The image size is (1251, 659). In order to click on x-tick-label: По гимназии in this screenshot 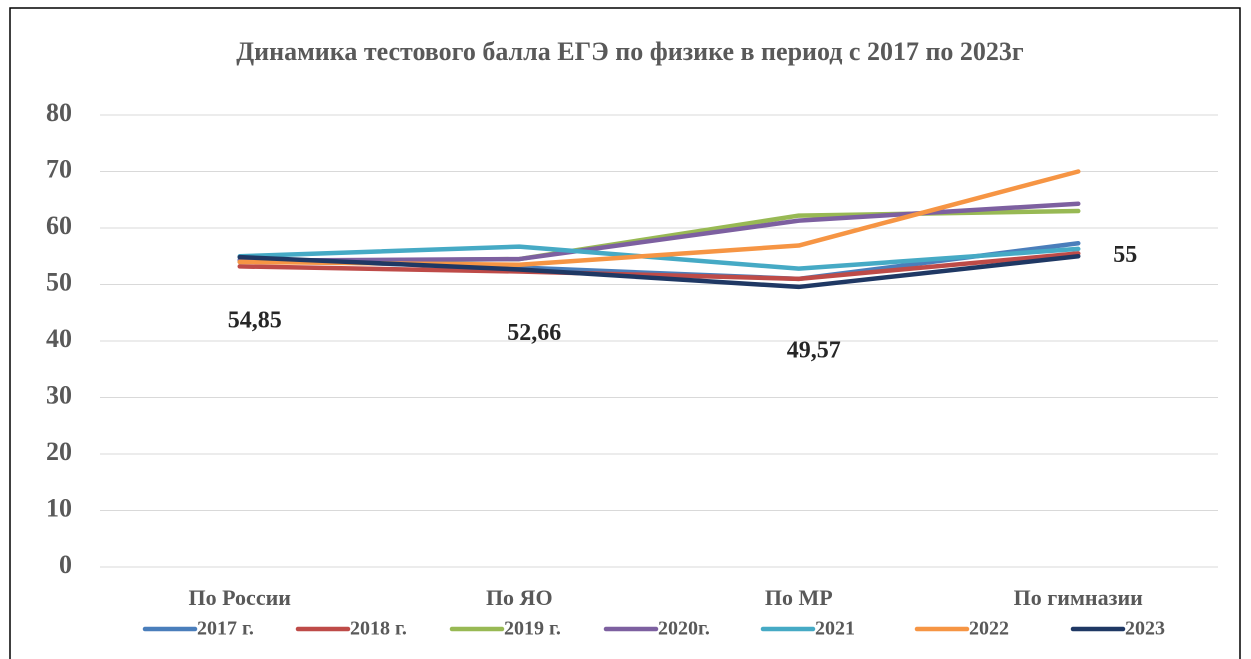, I will do `click(1078, 597)`.